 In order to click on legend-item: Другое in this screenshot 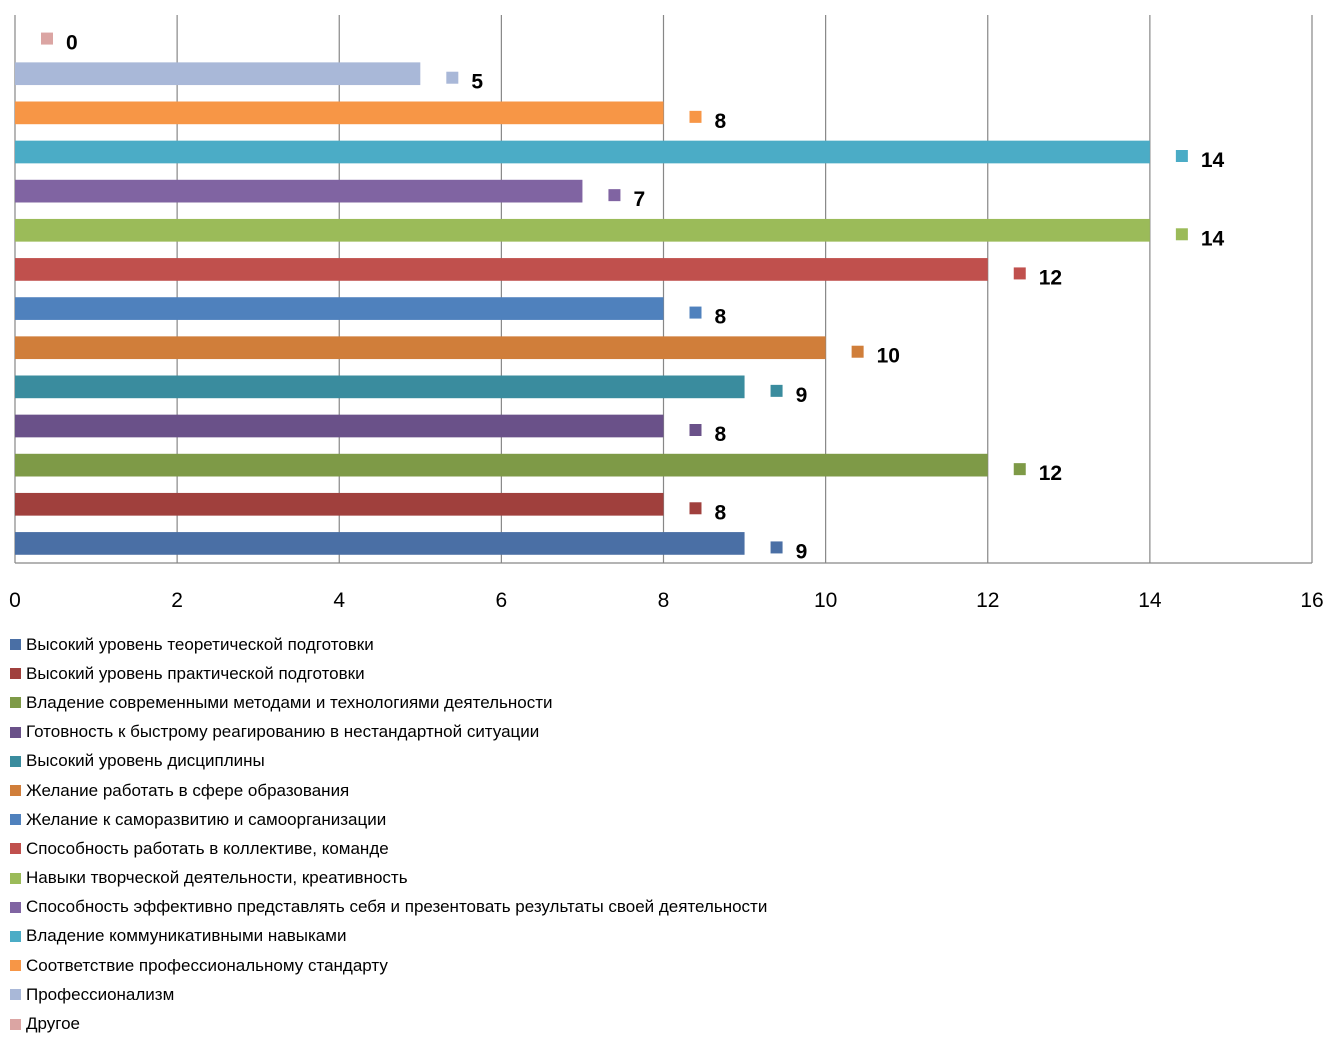, I will do `click(388, 1023)`.